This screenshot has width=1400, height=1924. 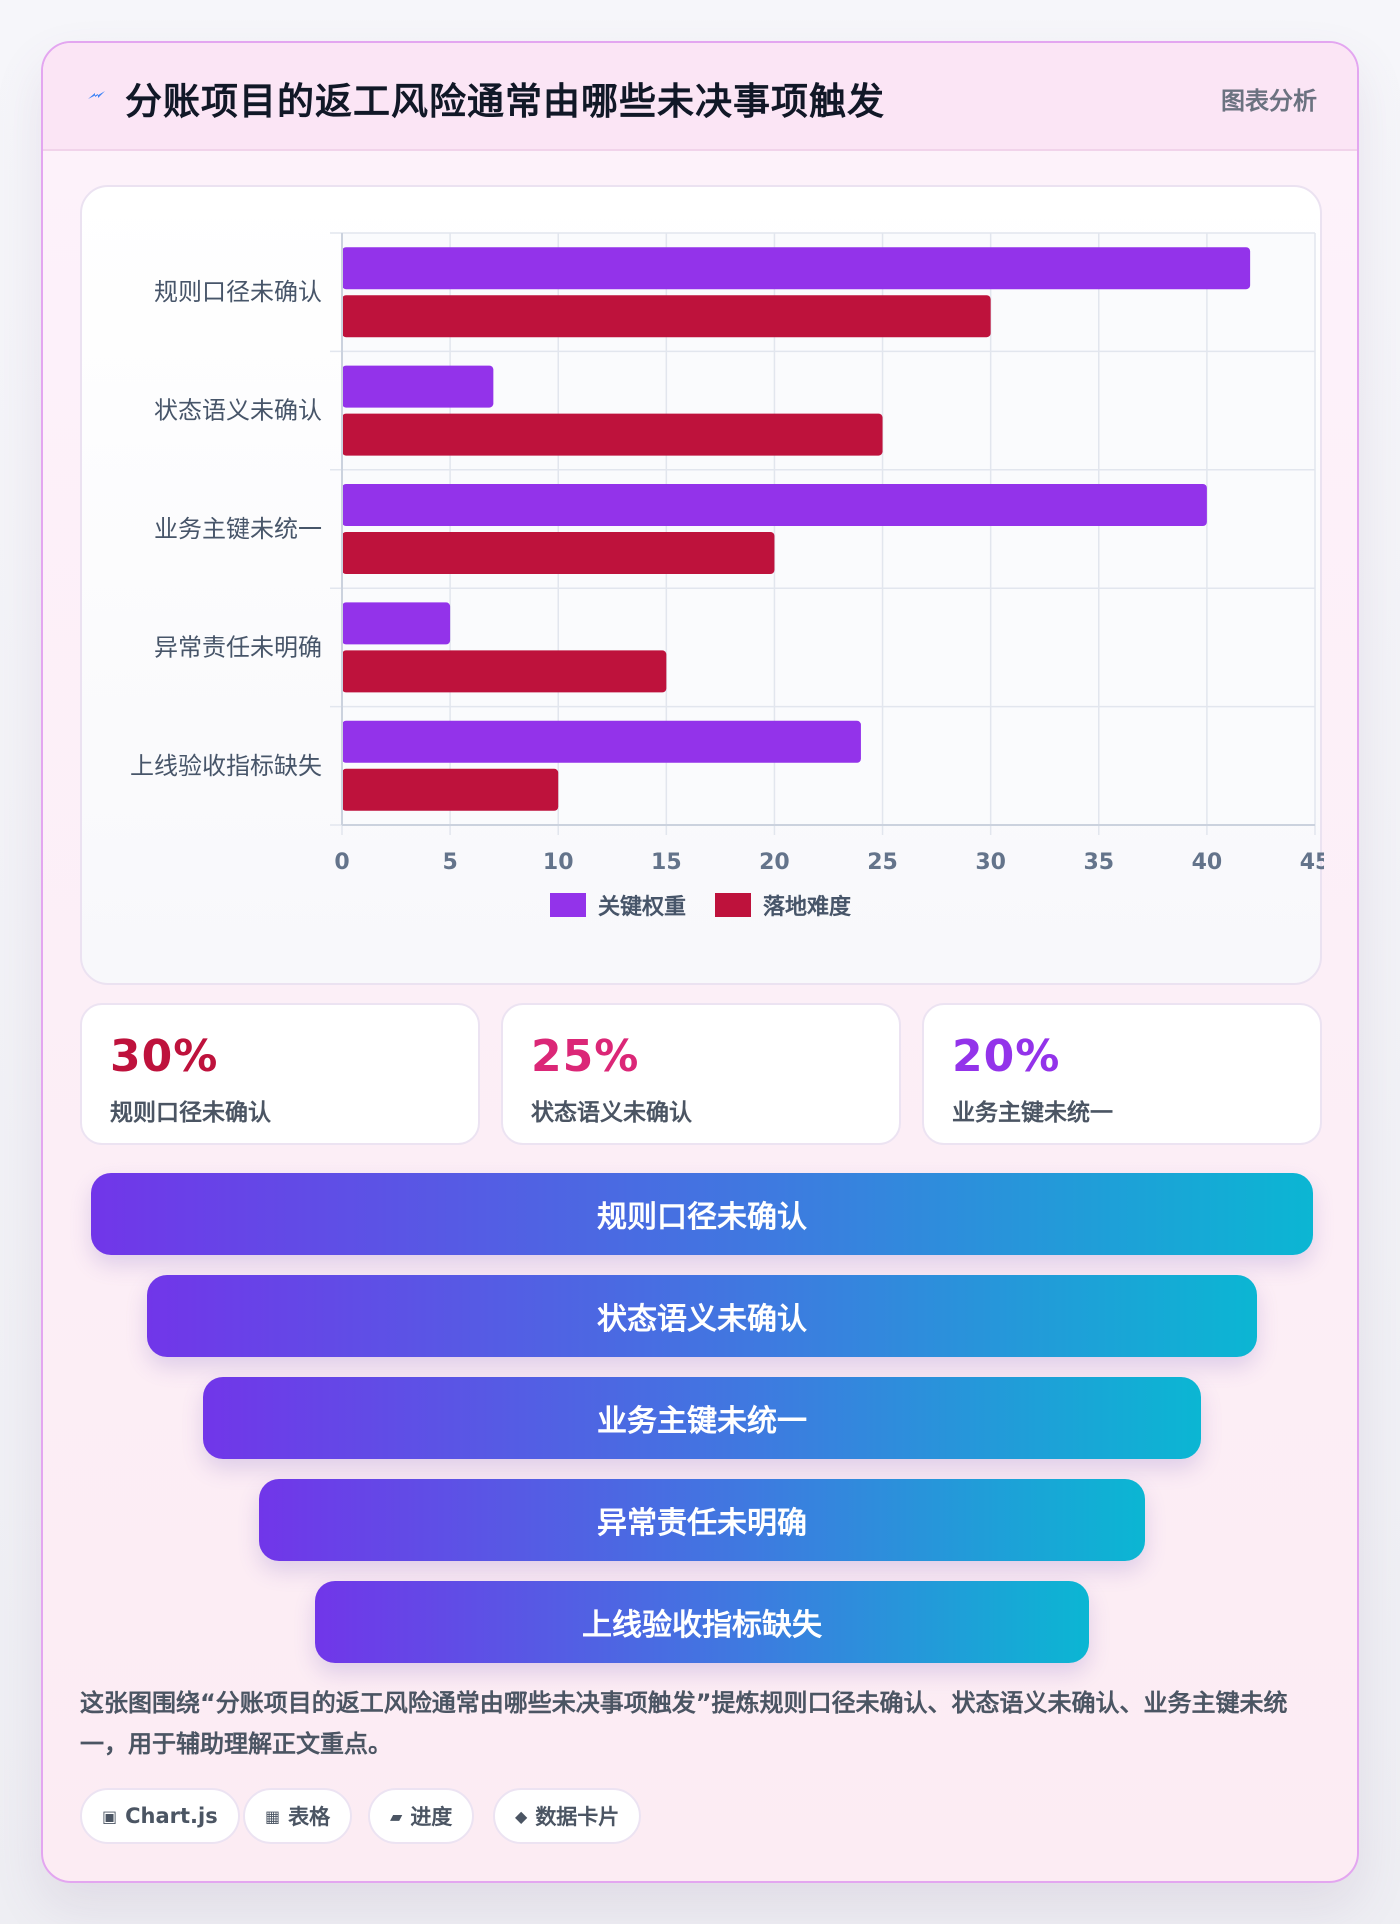 What do you see at coordinates (238, 529) in the screenshot?
I see `y-tick-label: 业务主键未统一` at bounding box center [238, 529].